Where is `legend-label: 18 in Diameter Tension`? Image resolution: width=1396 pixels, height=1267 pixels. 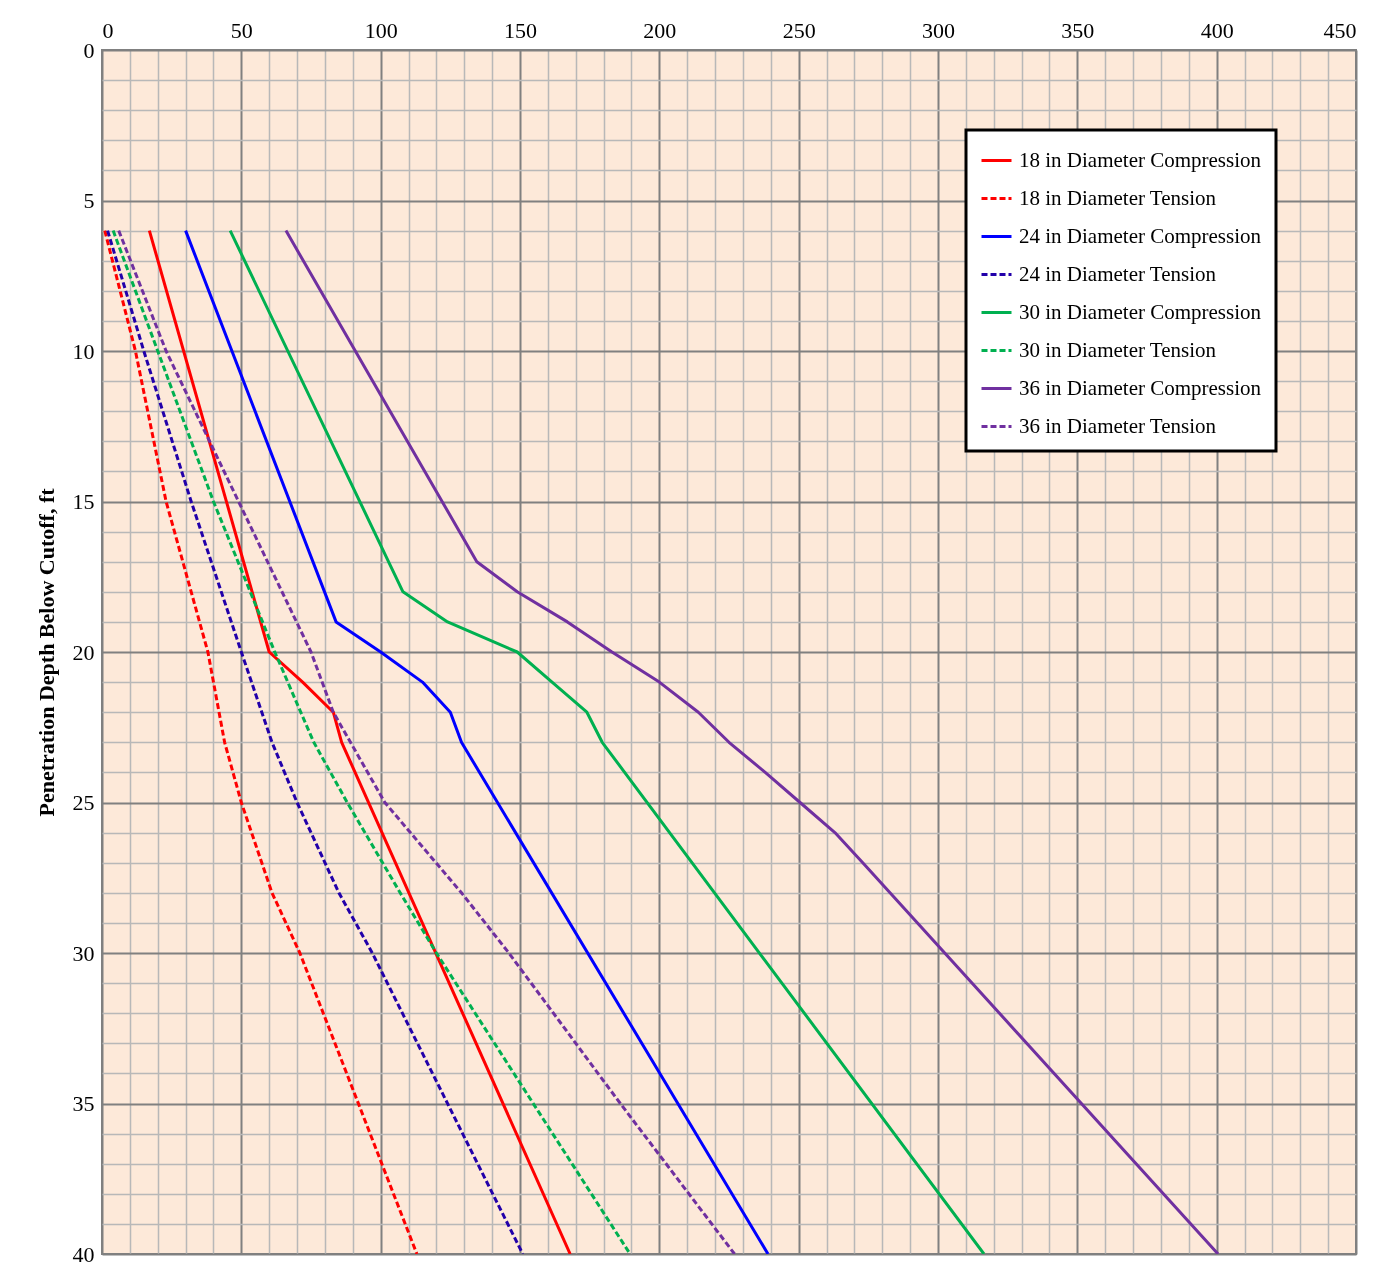 legend-label: 18 in Diameter Tension is located at coordinates (1118, 197).